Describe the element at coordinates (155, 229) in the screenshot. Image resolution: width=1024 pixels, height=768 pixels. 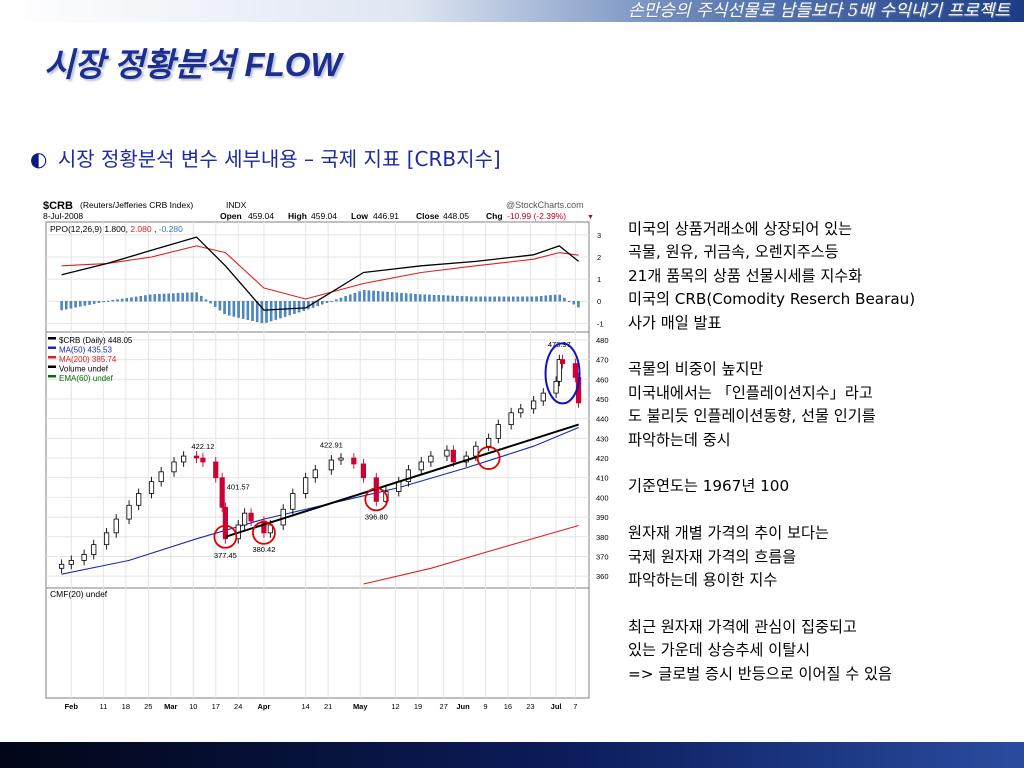
I see `ppo-legend-sep: ,` at that location.